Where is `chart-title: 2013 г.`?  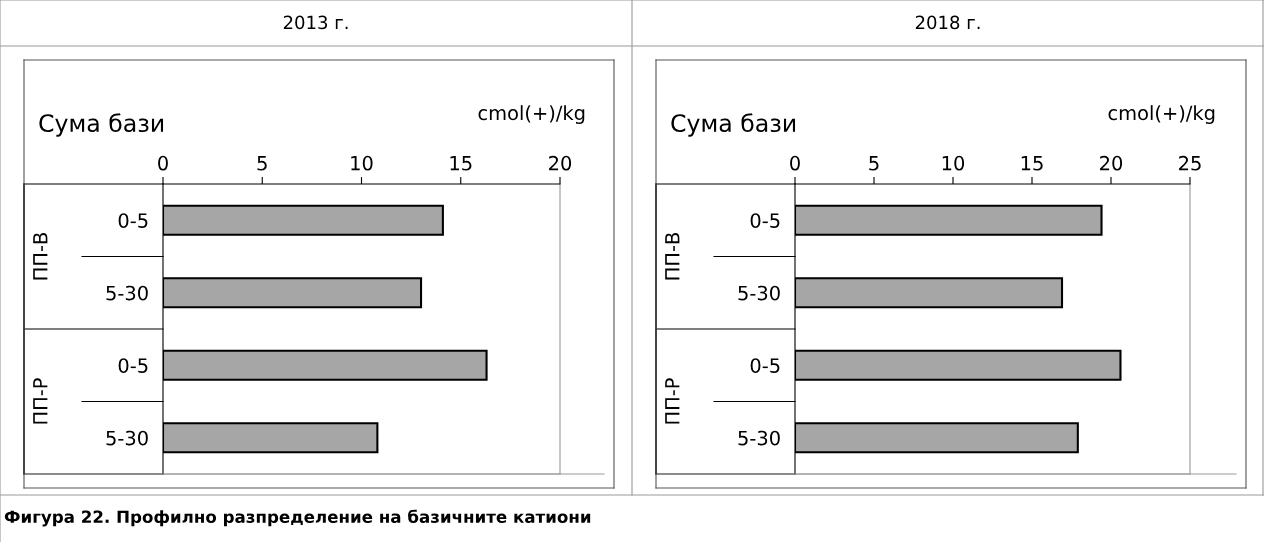
chart-title: 2013 г. is located at coordinates (315, 22).